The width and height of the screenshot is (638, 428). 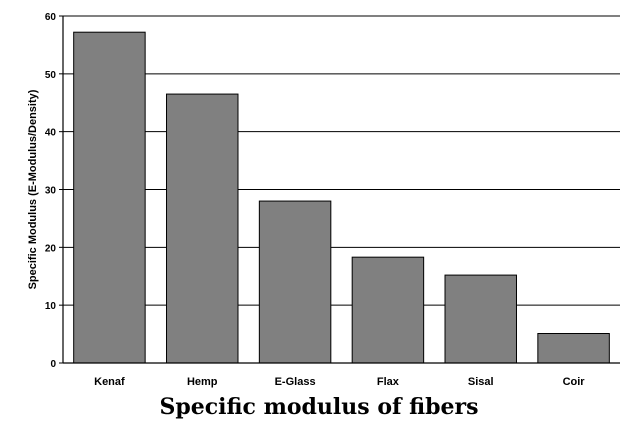 I want to click on y-tick-label: 60, so click(x=51, y=17).